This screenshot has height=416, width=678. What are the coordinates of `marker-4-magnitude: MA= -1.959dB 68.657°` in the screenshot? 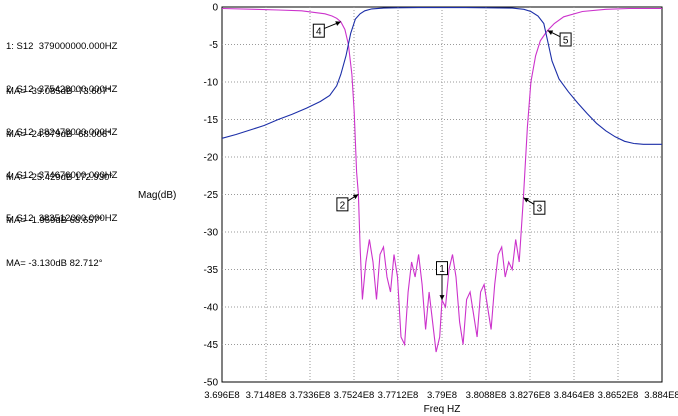 It's located at (54, 220).